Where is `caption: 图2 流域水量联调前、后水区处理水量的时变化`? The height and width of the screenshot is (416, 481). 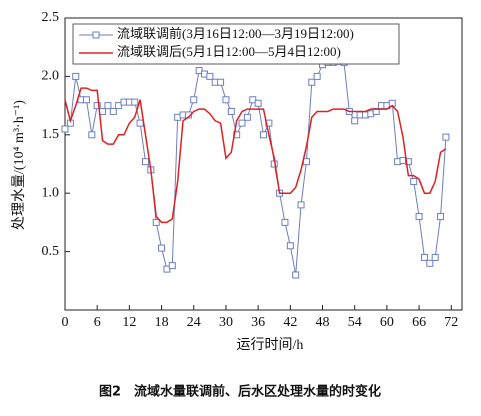 caption: 图2 流域水量联调前、后水区处理水量的时变化 is located at coordinates (240, 392).